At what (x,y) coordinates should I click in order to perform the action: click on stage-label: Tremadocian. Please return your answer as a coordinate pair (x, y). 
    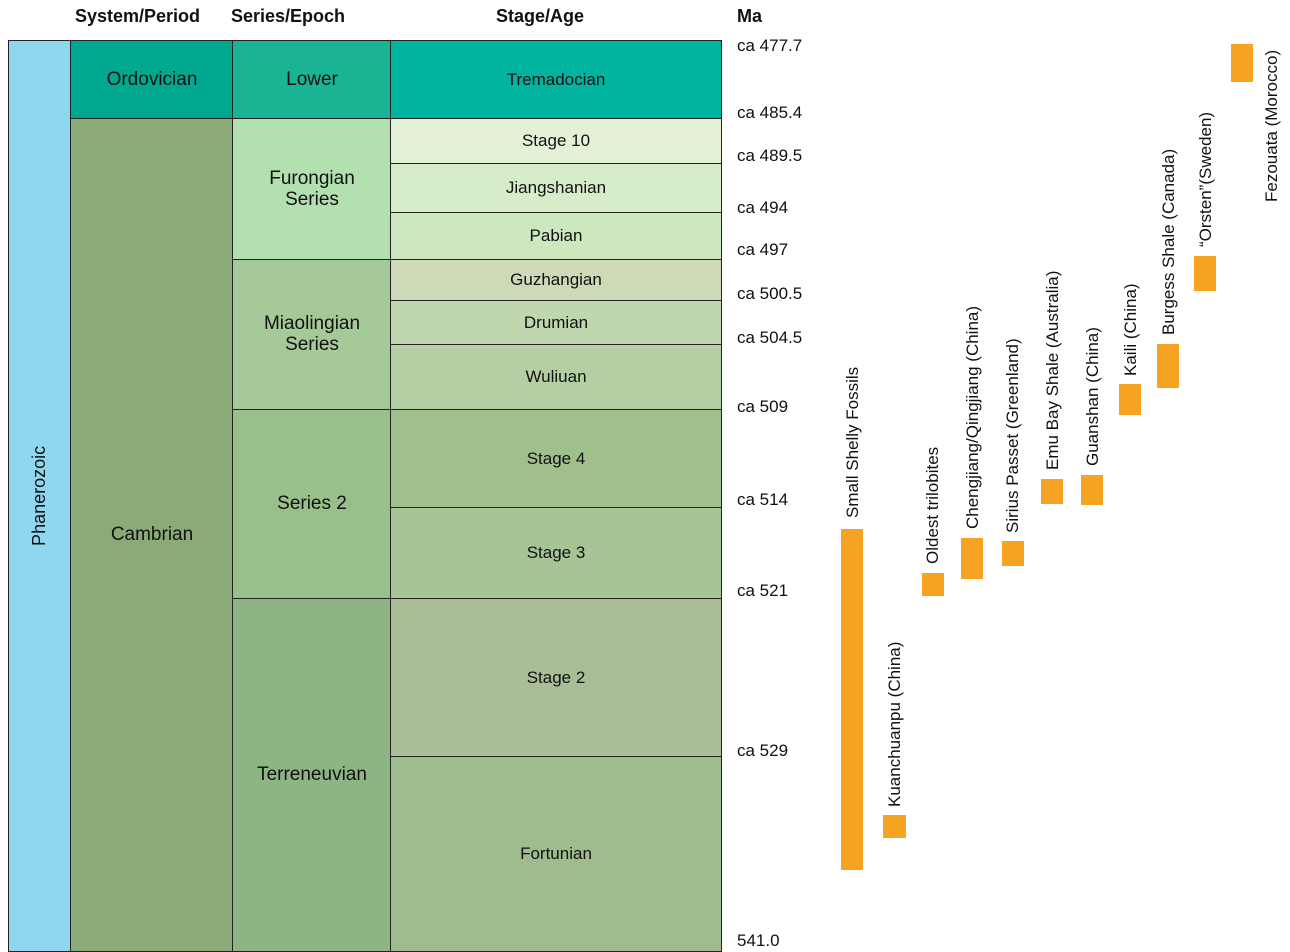
    Looking at the image, I should click on (556, 79).